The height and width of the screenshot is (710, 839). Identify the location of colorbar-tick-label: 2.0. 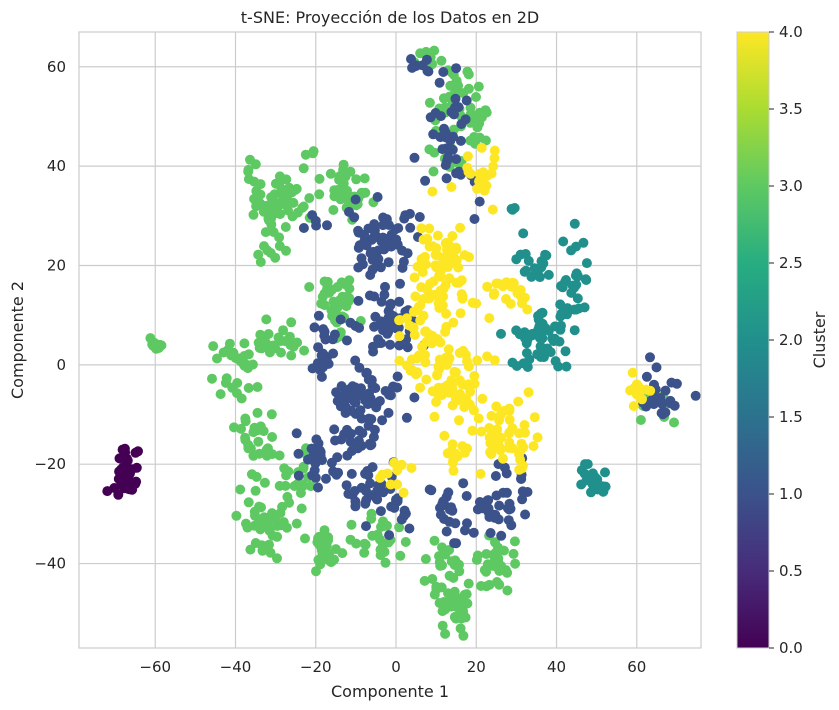
(791, 340).